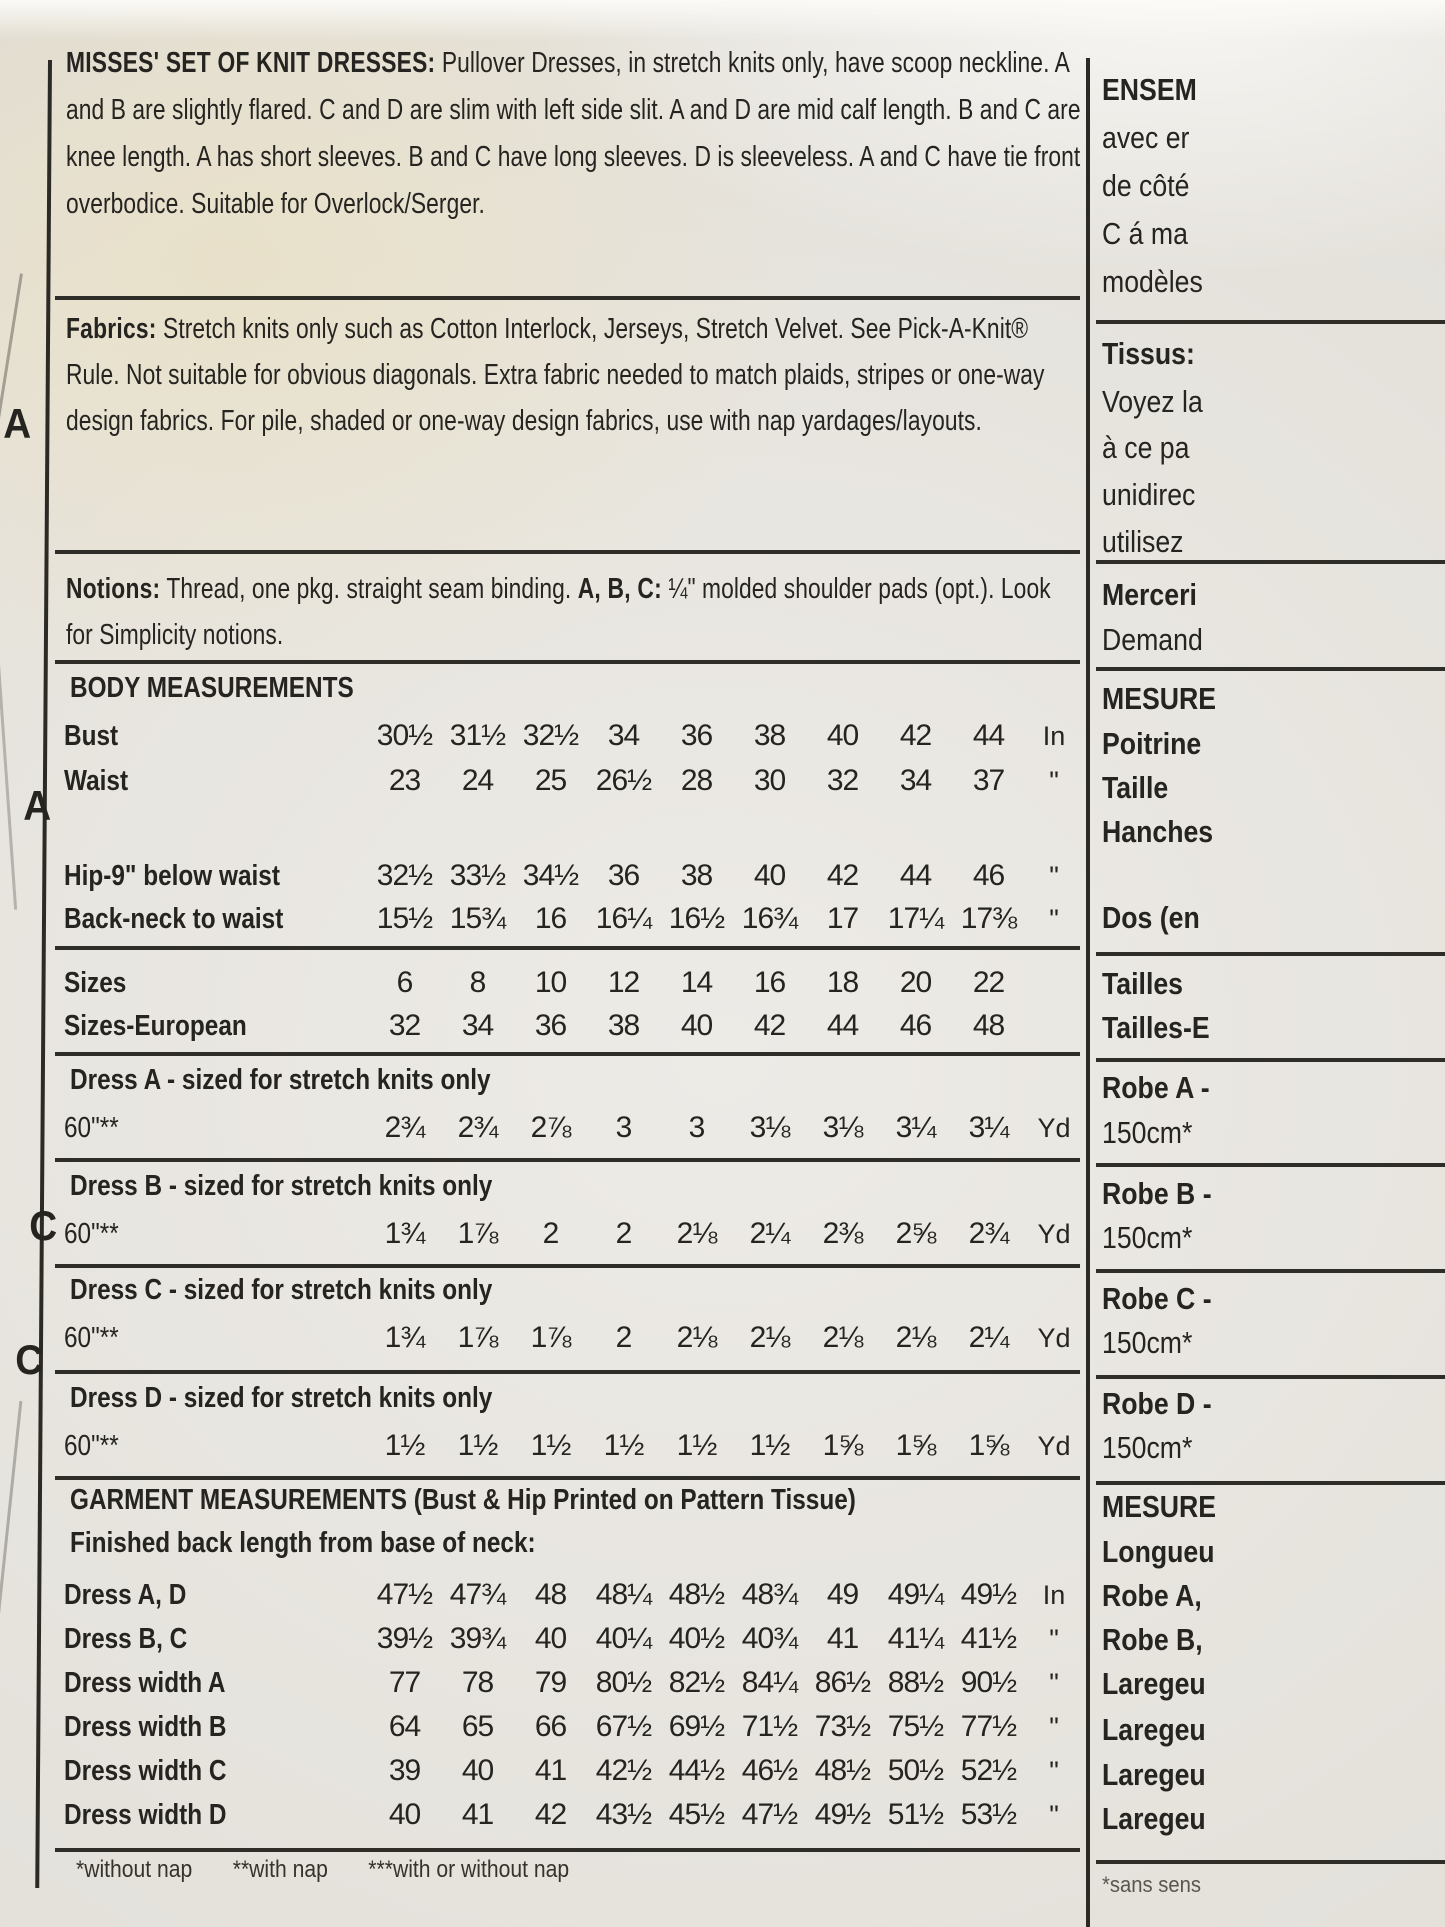  Describe the element at coordinates (1157, 1403) in the screenshot. I see `french-label: Robe D -` at that location.